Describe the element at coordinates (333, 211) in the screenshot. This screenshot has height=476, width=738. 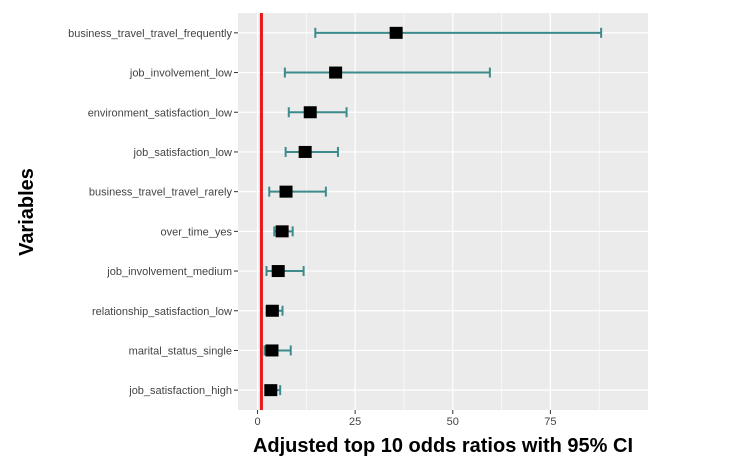
I see `point-estimates` at that location.